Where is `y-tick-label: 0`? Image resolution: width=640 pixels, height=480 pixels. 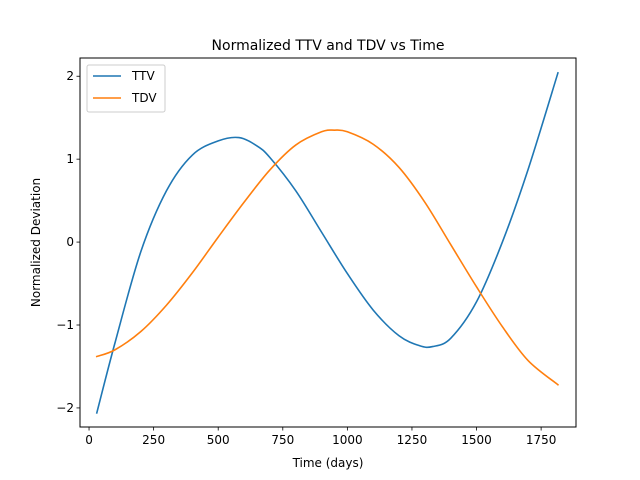 y-tick-label: 0 is located at coordinates (70, 242).